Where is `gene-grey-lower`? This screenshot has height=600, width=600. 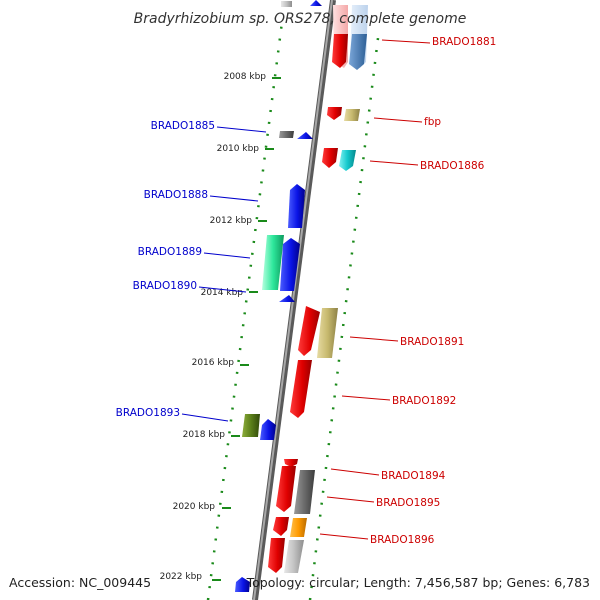
gene-grey-lower is located at coordinates (294, 556).